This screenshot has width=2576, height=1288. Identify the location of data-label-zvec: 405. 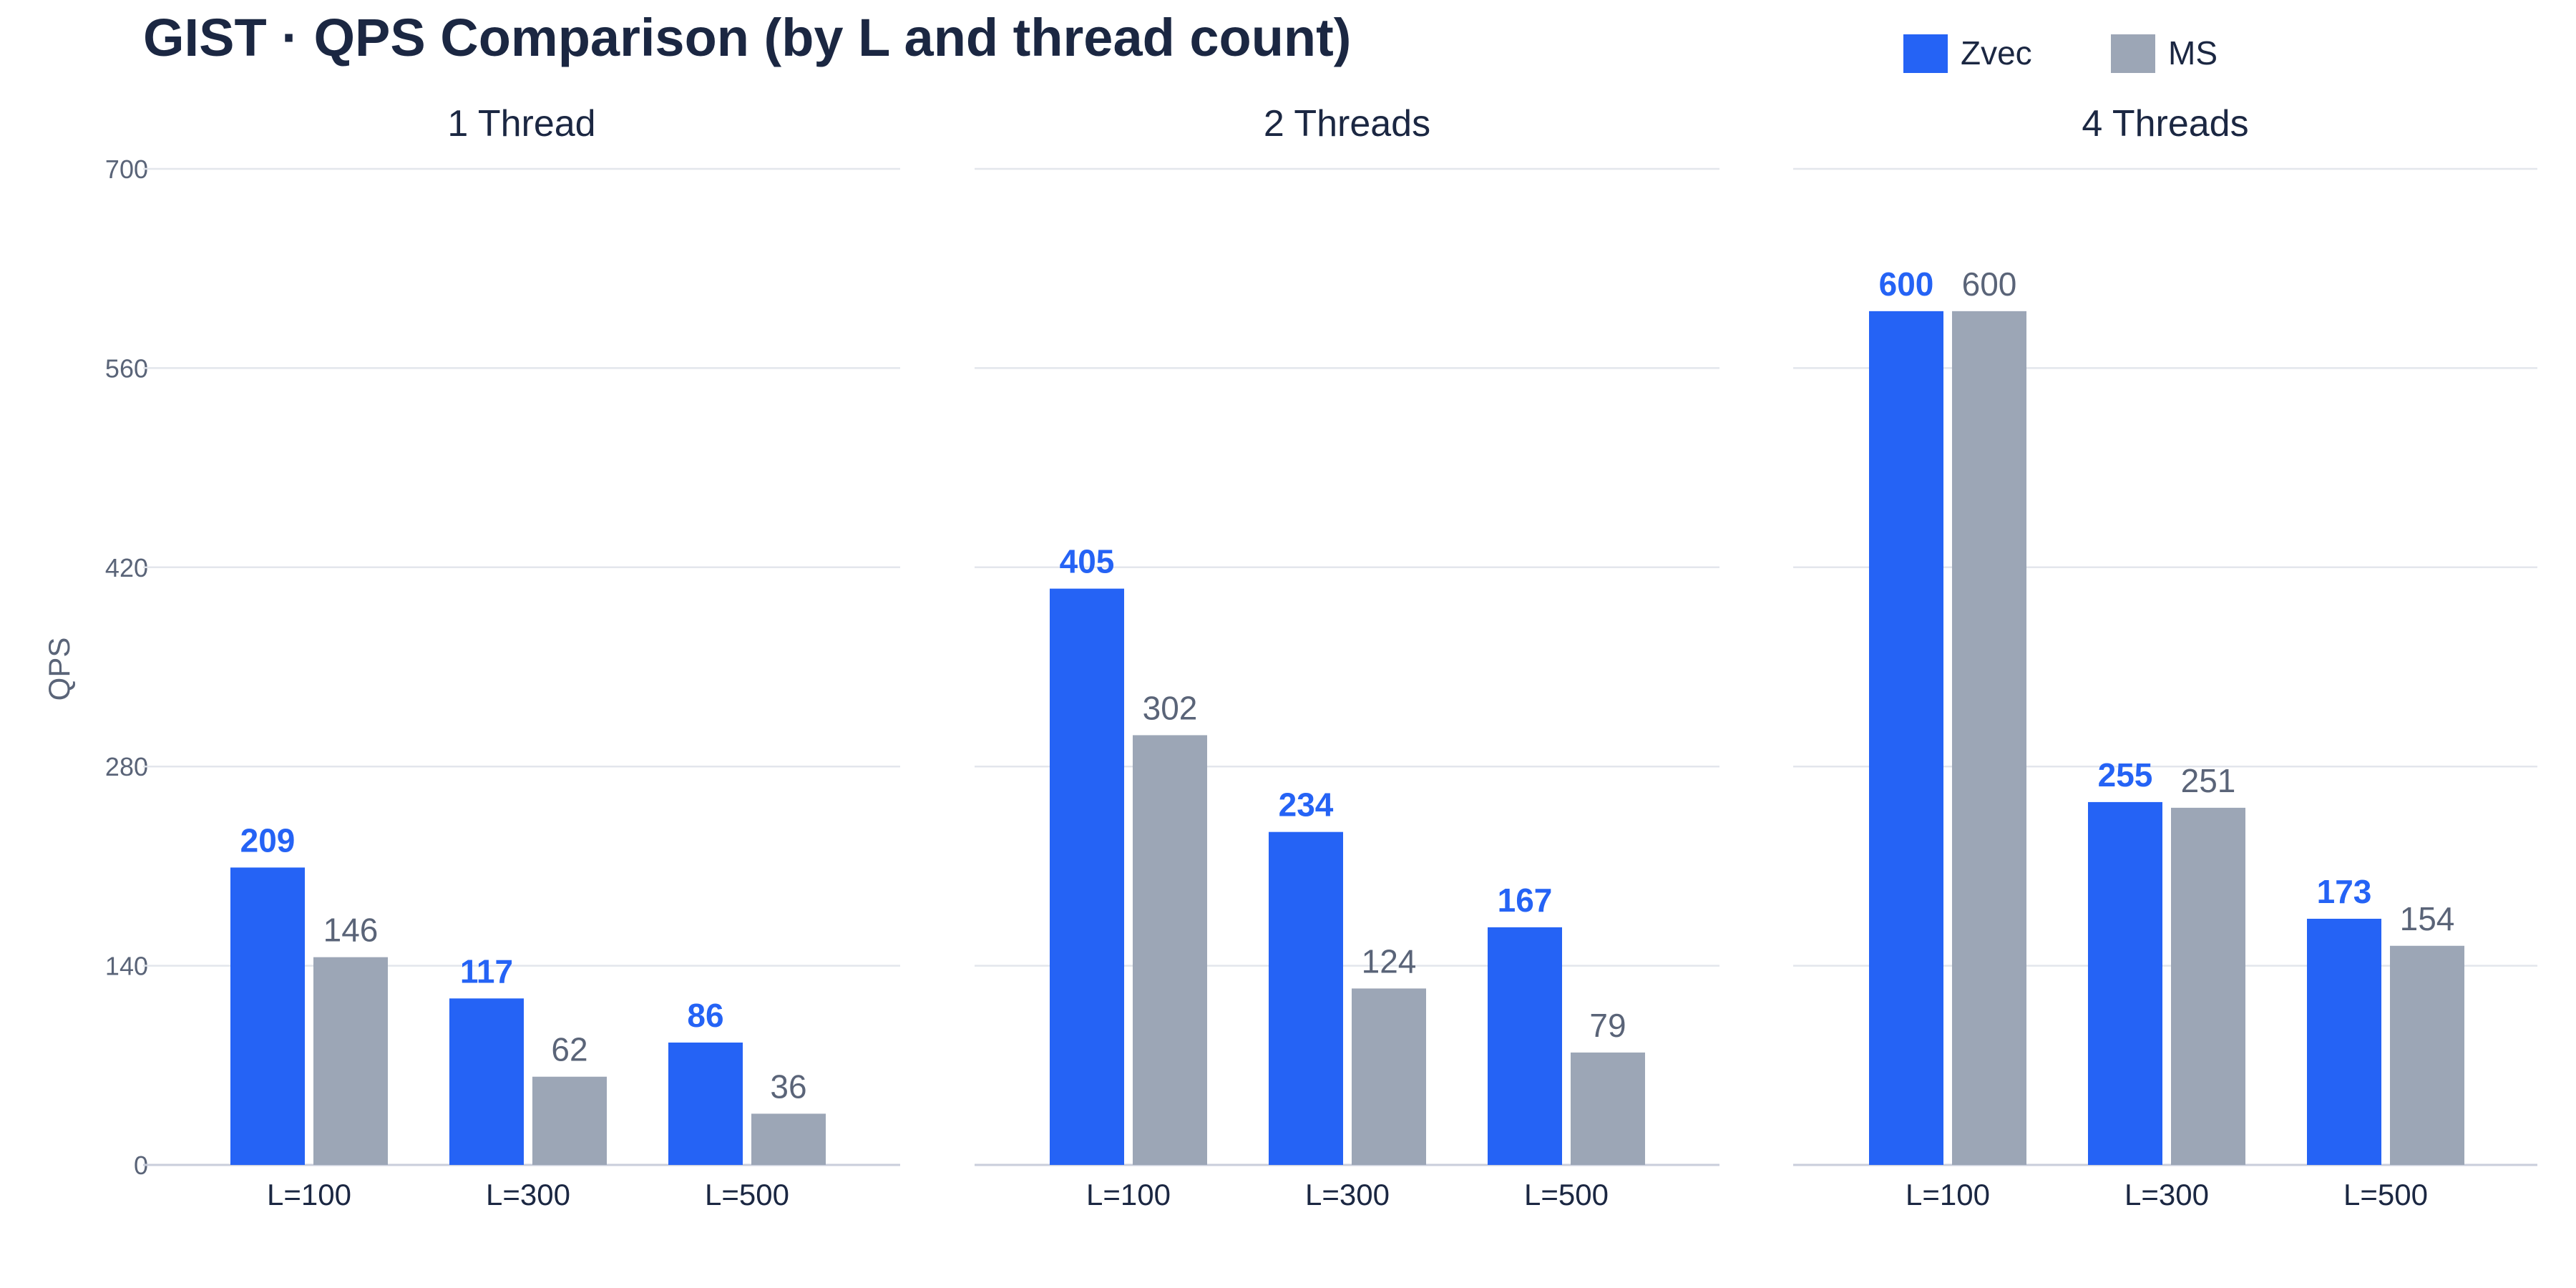
(1087, 561).